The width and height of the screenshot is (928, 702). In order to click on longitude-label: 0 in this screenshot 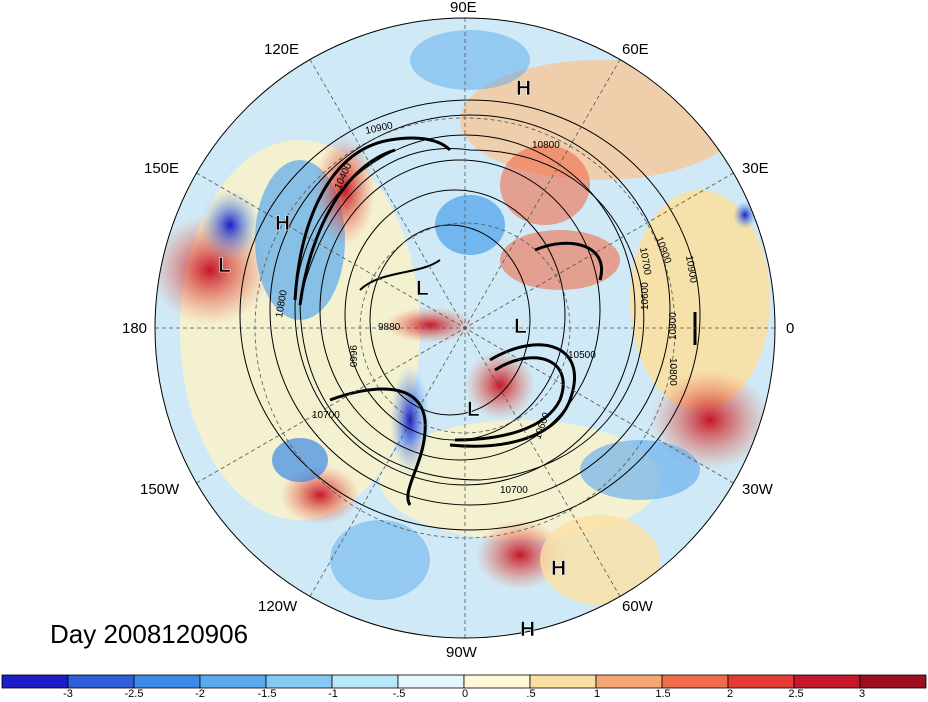, I will do `click(790, 328)`.